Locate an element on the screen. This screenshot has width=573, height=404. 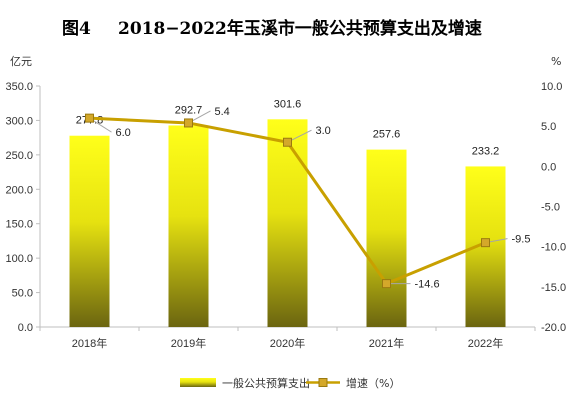
right-tick-label: 10.0 is located at coordinates (551, 87).